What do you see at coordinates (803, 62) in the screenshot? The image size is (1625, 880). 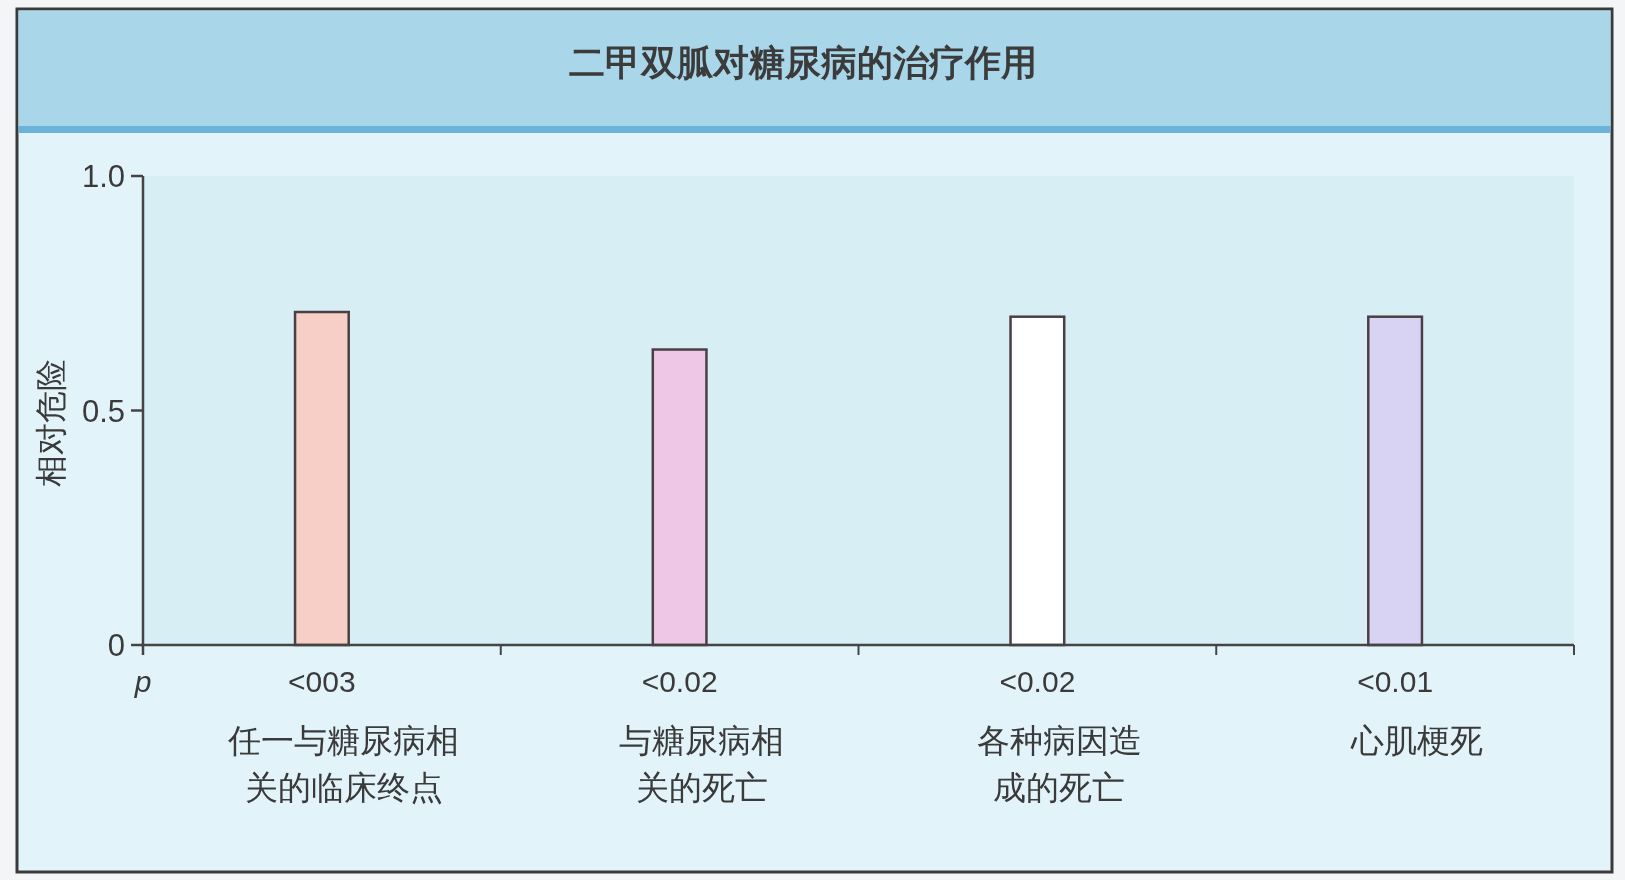 I see `chart-title: 二甲双胍对糖尿病的治疗作用` at bounding box center [803, 62].